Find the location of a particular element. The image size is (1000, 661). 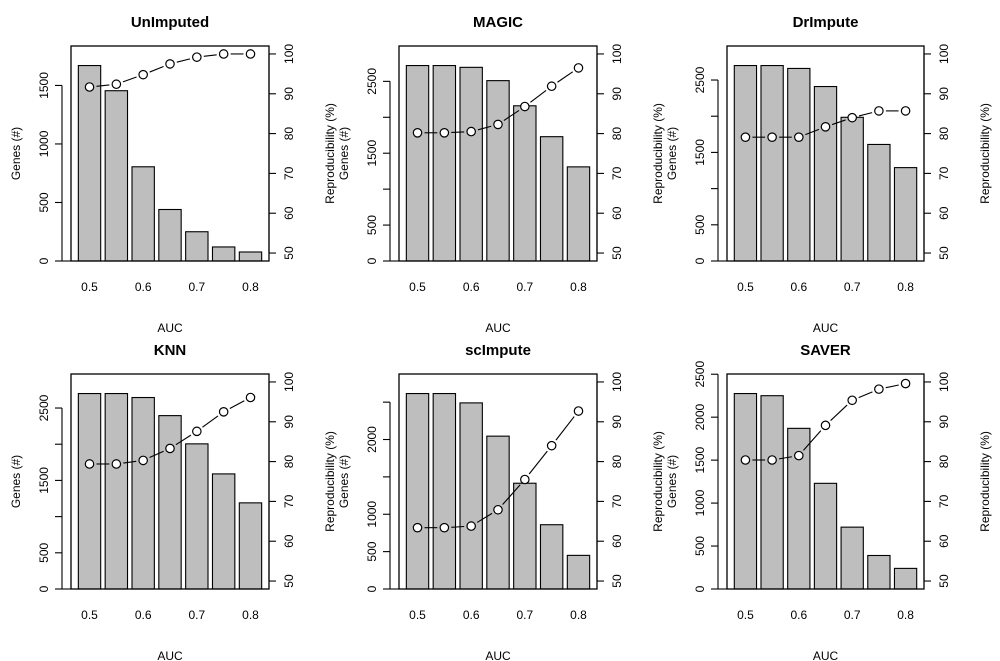

chart-title: UnImputed is located at coordinates (170, 22).